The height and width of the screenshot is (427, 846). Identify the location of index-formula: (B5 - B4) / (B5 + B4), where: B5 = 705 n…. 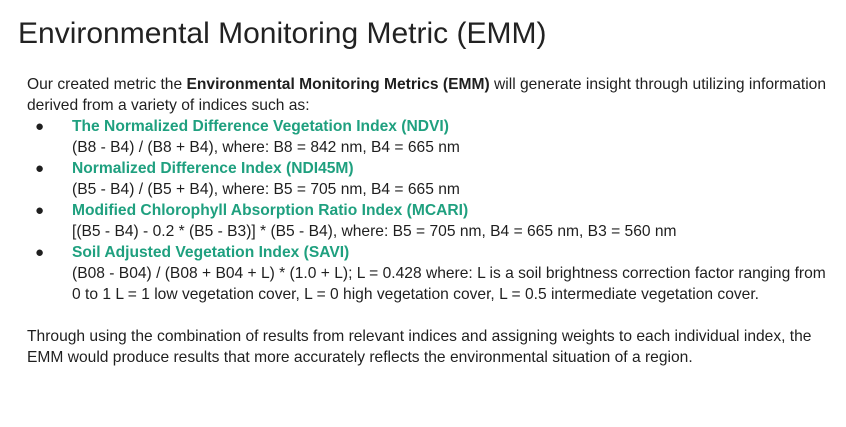
(266, 189).